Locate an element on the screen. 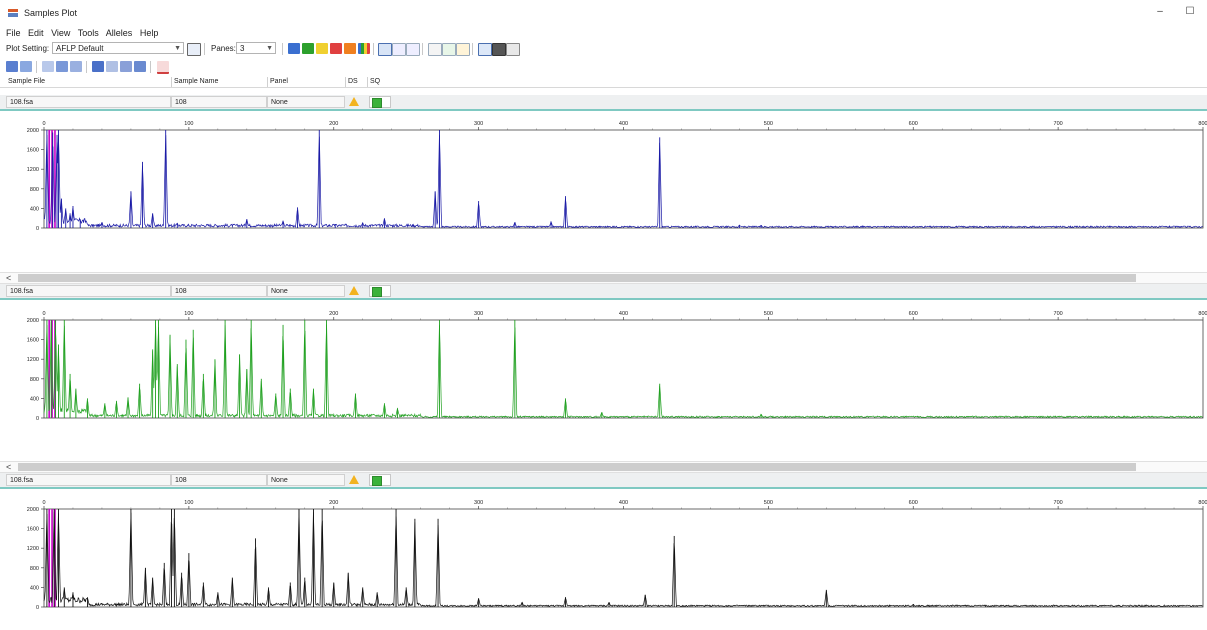 This screenshot has height=630, width=1207. x-tick-label: 800 is located at coordinates (1202, 314).